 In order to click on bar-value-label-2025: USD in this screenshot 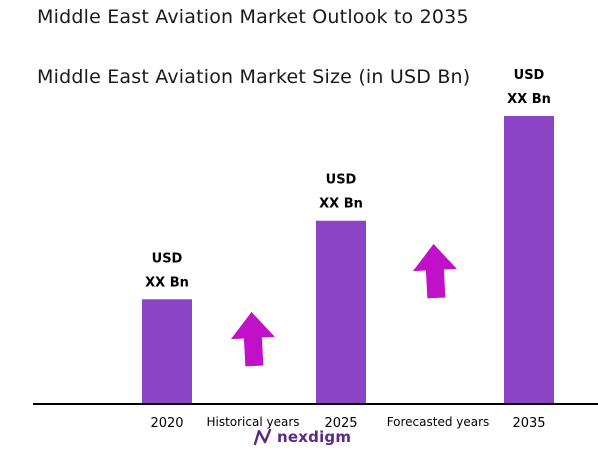, I will do `click(341, 180)`.